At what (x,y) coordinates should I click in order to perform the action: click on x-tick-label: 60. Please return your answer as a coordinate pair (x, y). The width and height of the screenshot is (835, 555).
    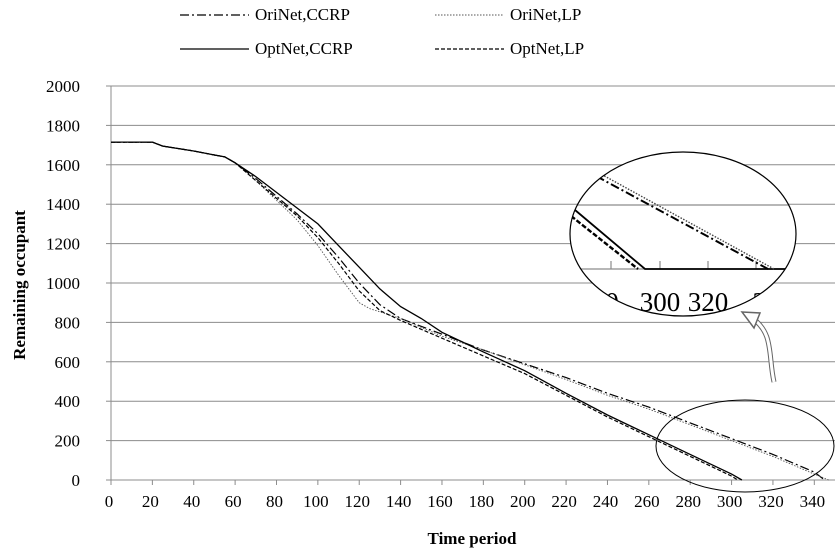
    Looking at the image, I should click on (233, 501).